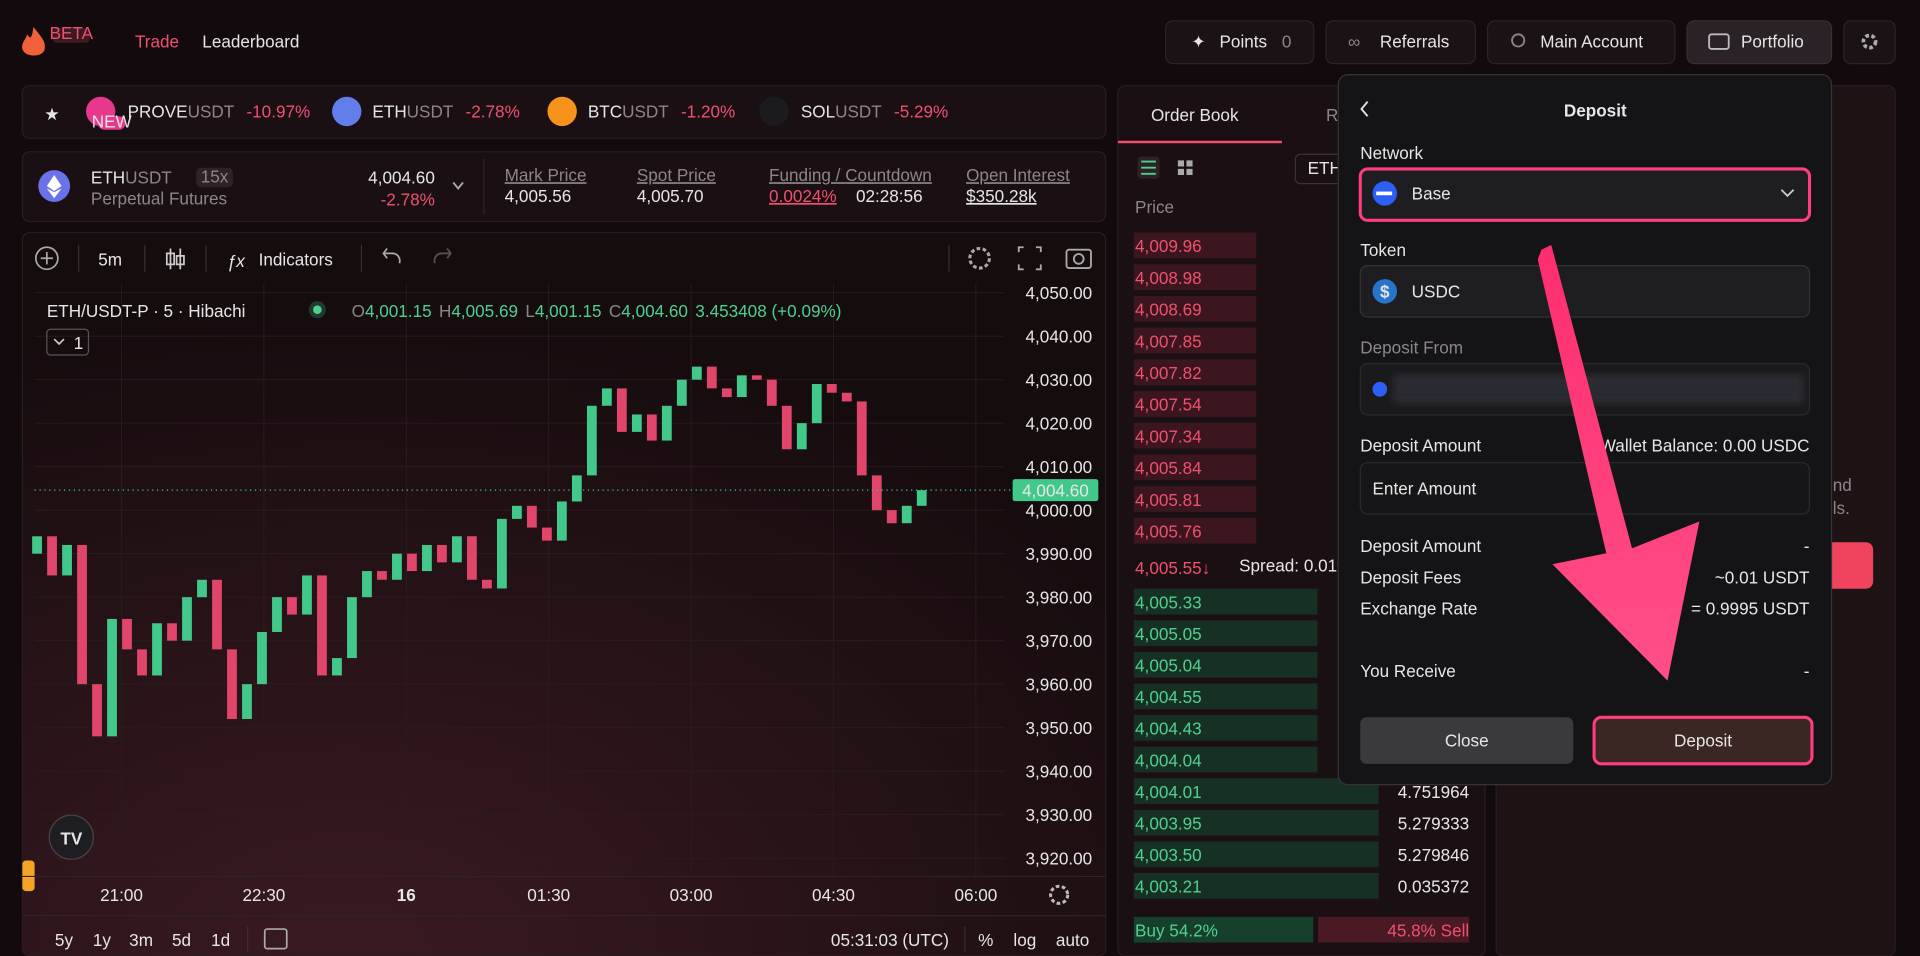 This screenshot has width=1920, height=956. I want to click on view-glyph, so click(1148, 167).